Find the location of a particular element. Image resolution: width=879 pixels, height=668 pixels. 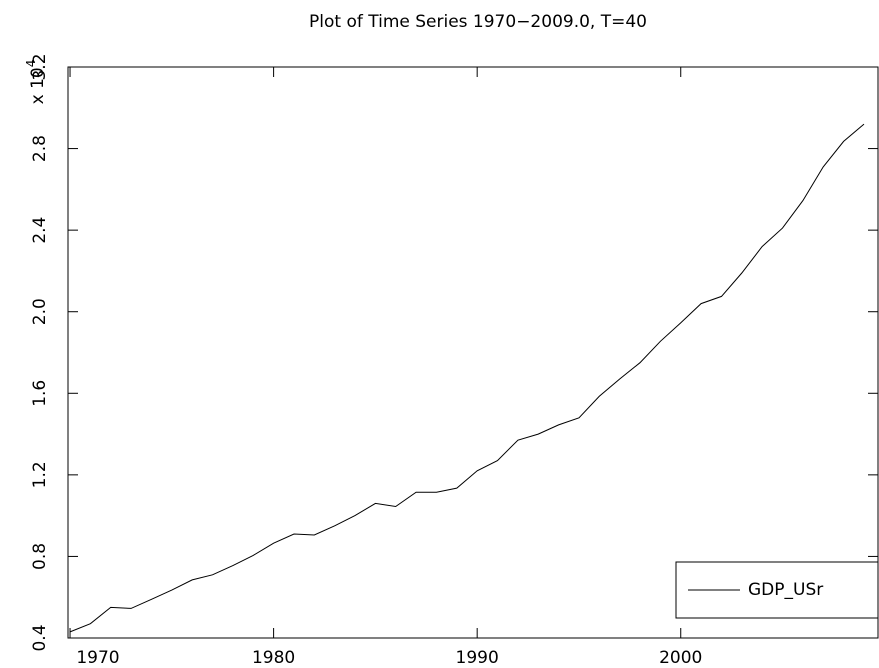

chart-title: Plot of Time Series 1970−2009.0, T=40 is located at coordinates (478, 22).